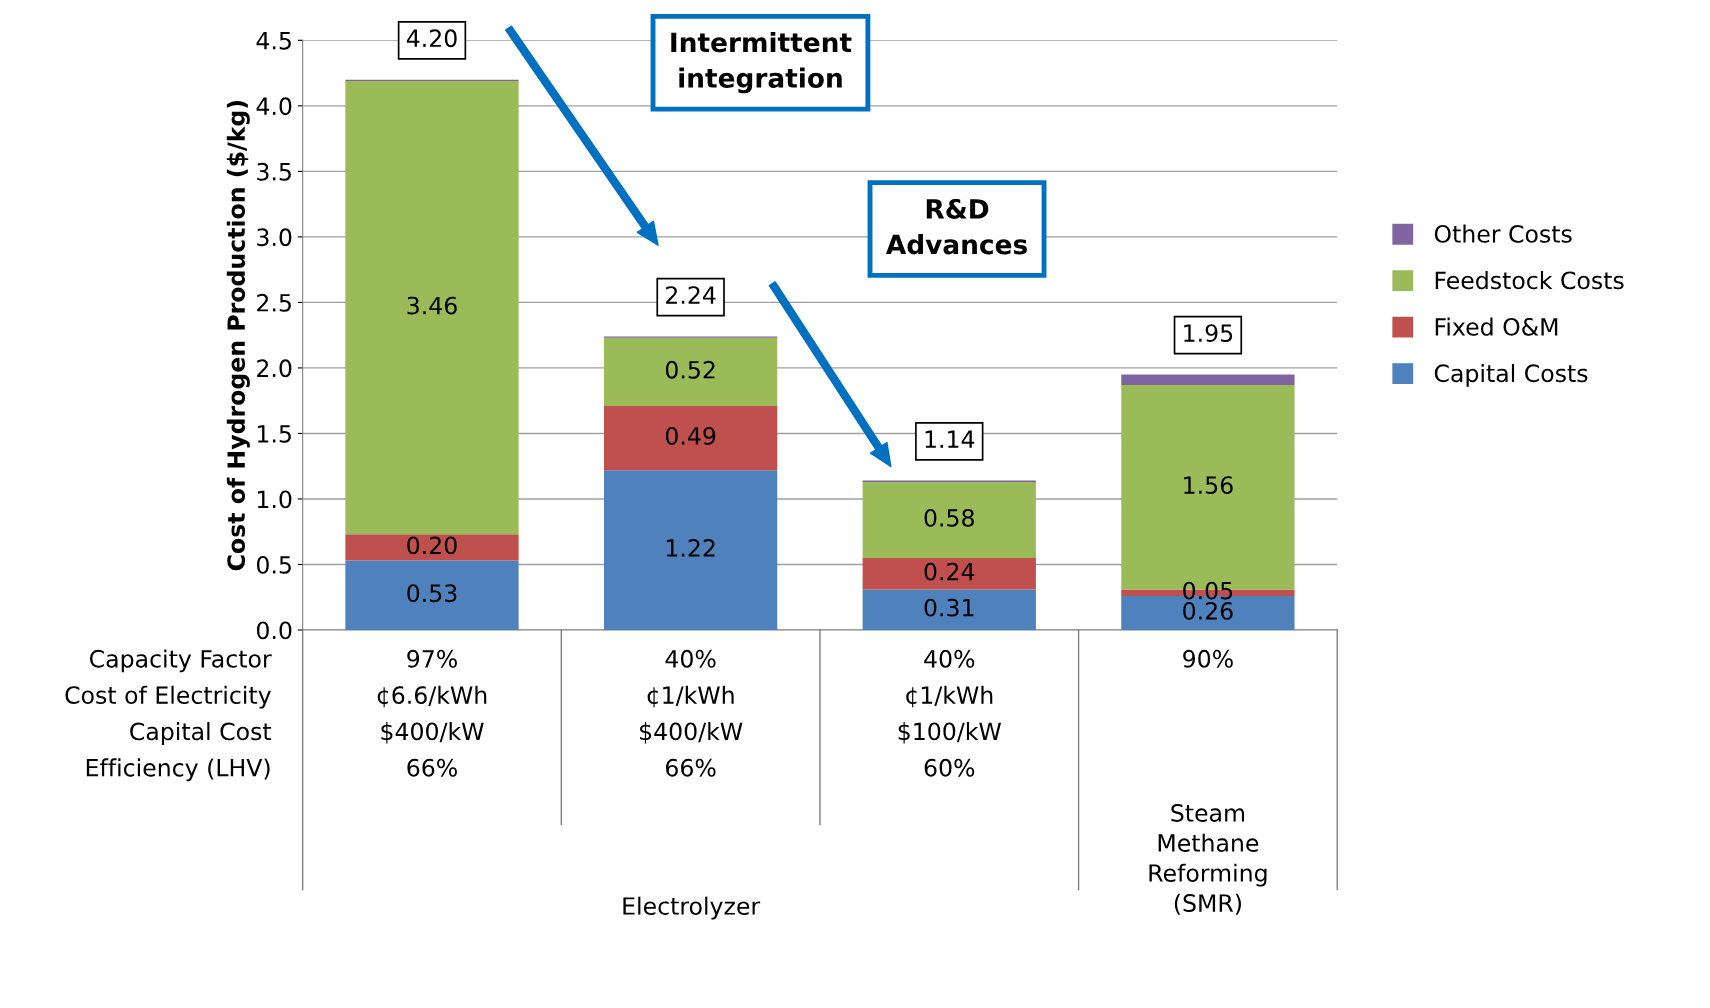 The height and width of the screenshot is (1008, 1710). Describe the element at coordinates (274, 630) in the screenshot. I see `y-tick-label: 0.0` at that location.